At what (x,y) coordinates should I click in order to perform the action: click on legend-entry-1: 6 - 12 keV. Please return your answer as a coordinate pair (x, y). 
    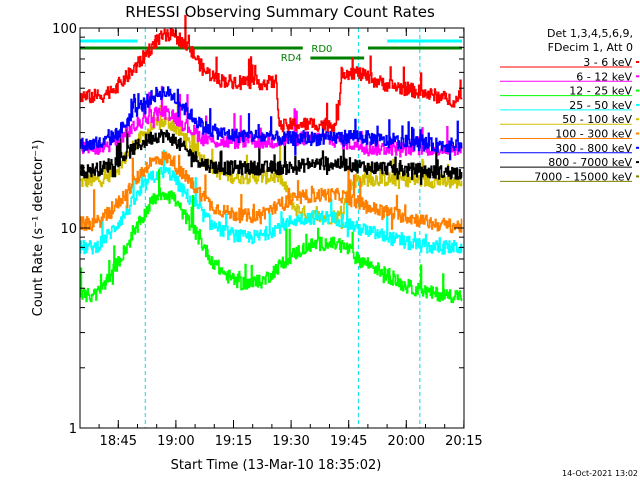
    Looking at the image, I should click on (569, 76).